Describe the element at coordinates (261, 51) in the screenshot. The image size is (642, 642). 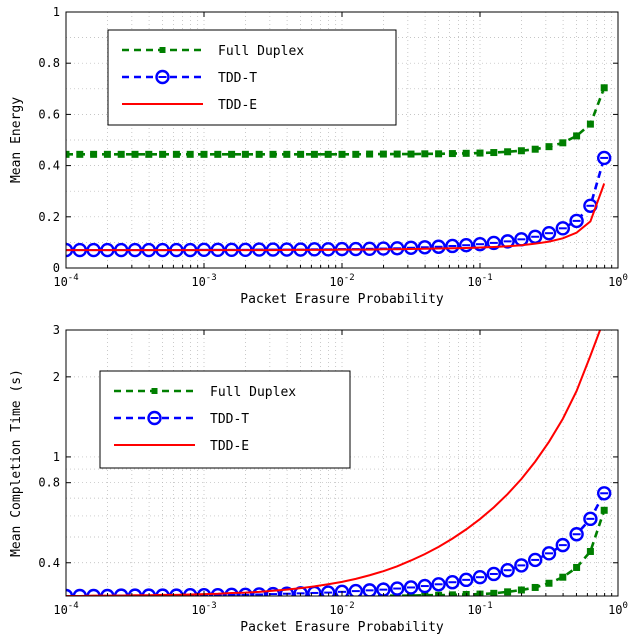
I see `legend-label: Full Duplex` at that location.